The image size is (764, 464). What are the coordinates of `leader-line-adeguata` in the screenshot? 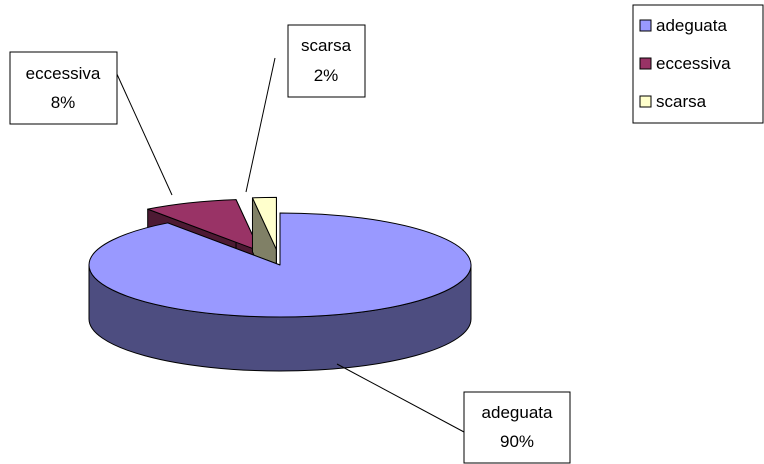 It's located at (400, 398).